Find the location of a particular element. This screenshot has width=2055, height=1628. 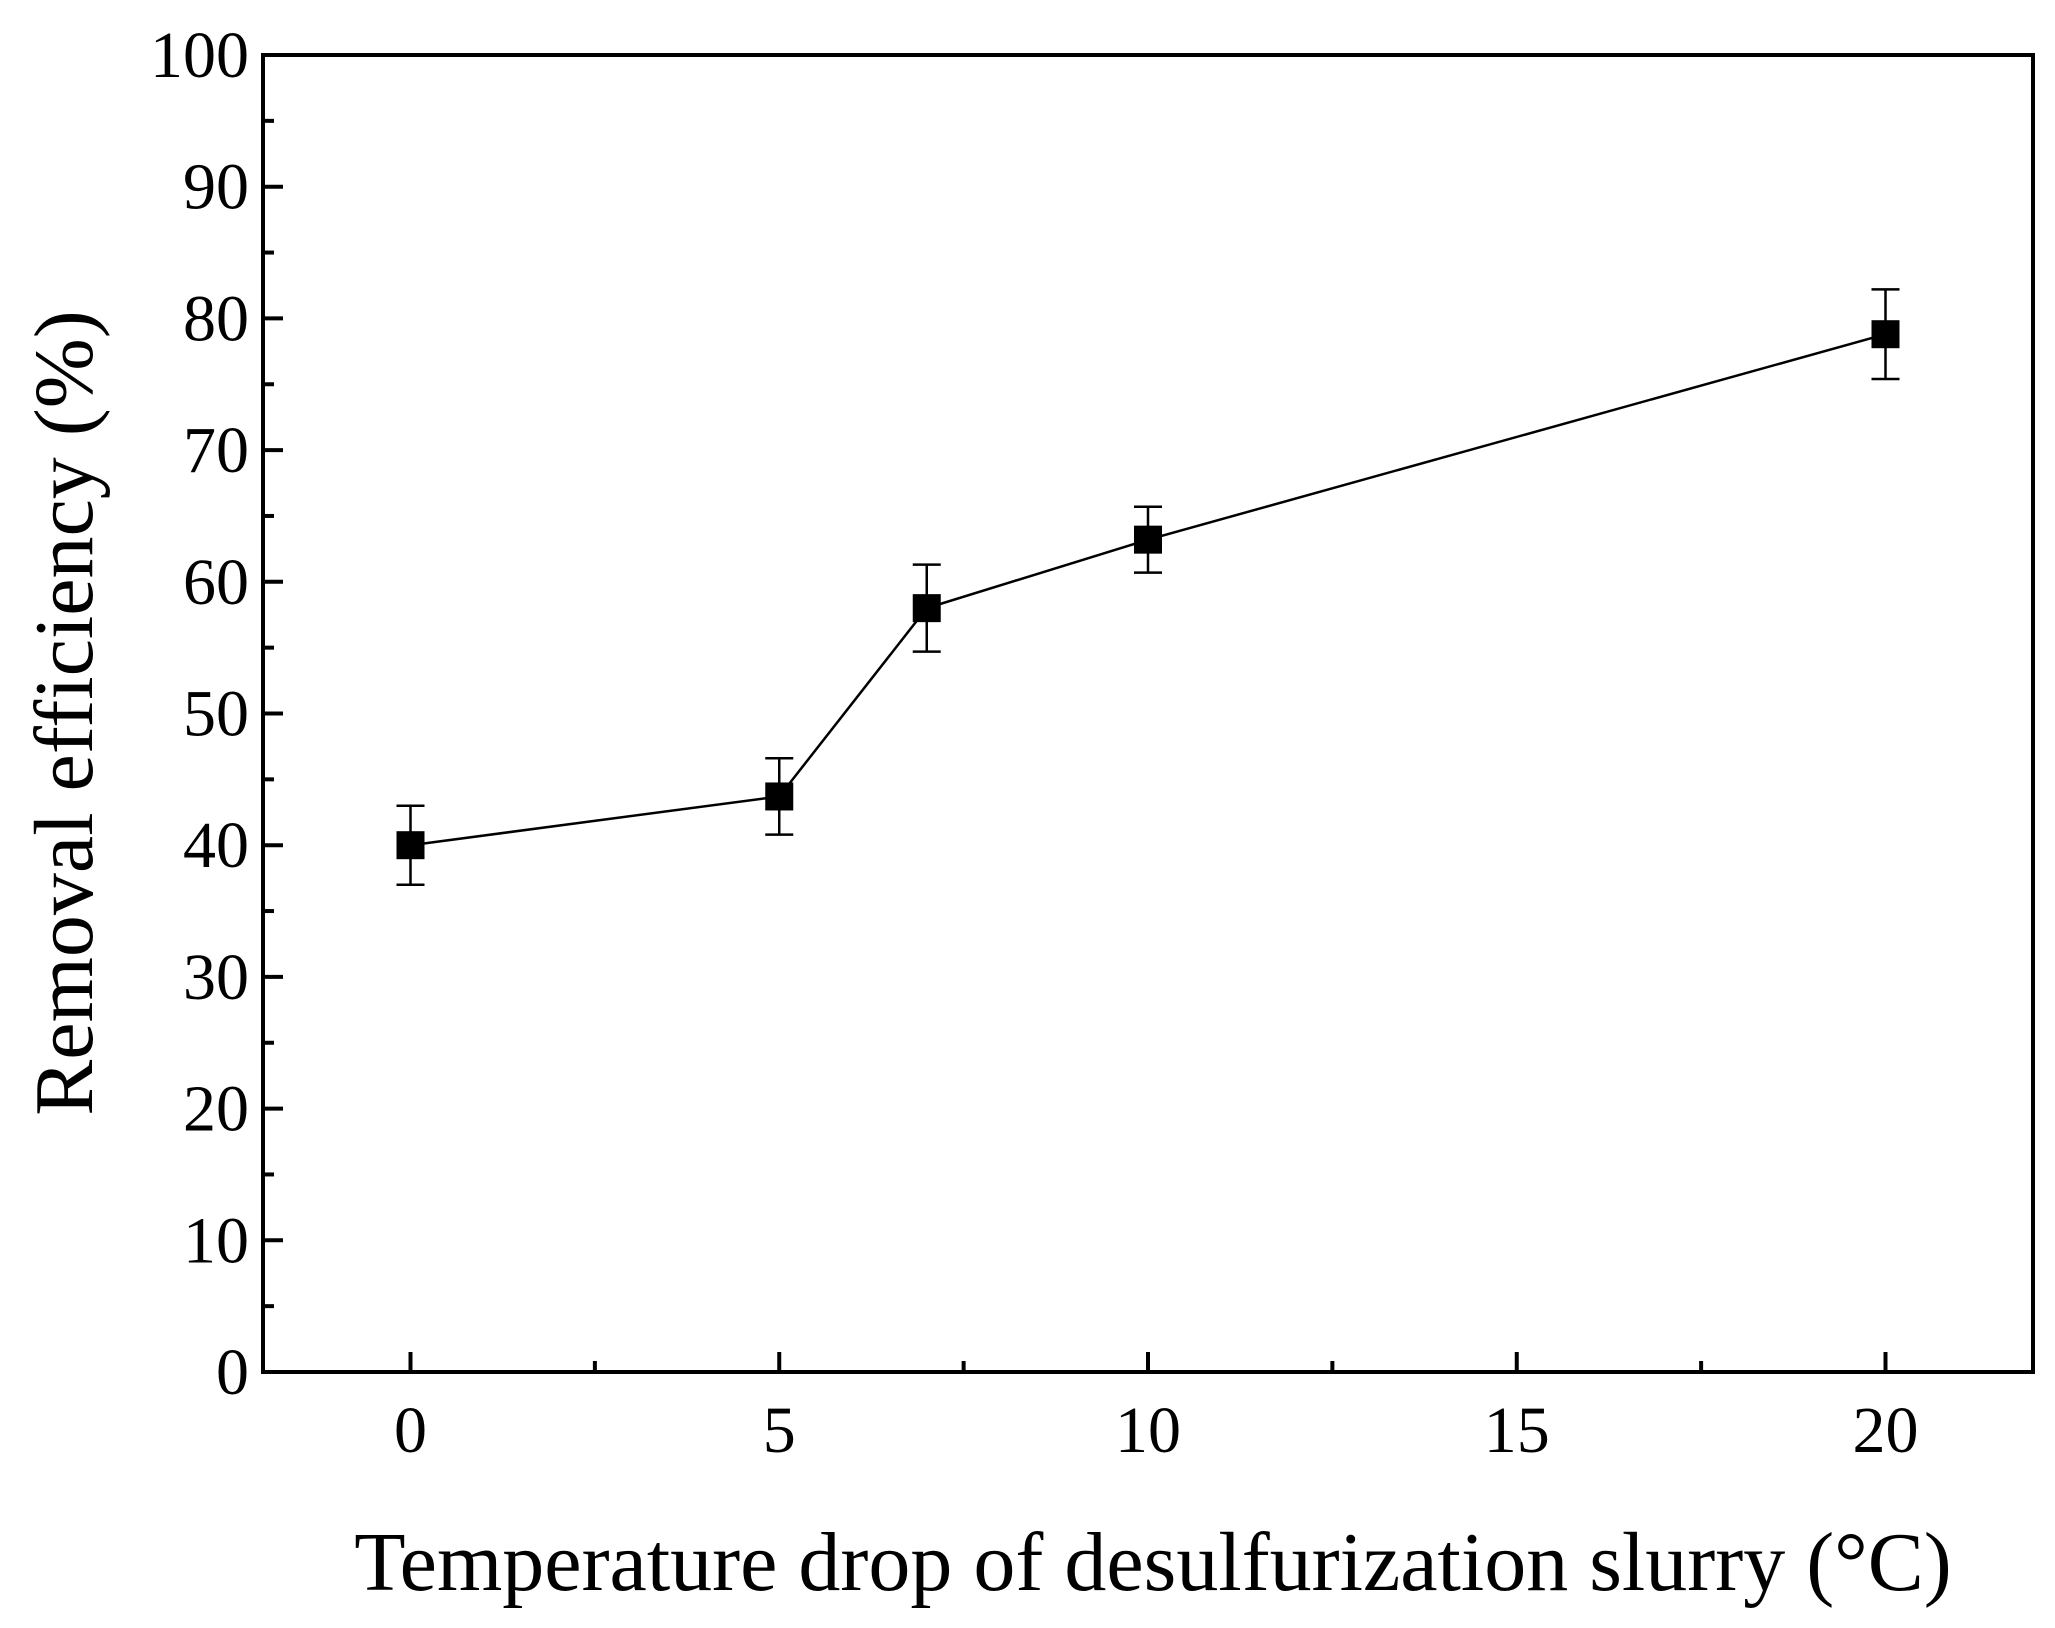

y-tick-label: 50 is located at coordinates (216, 714).